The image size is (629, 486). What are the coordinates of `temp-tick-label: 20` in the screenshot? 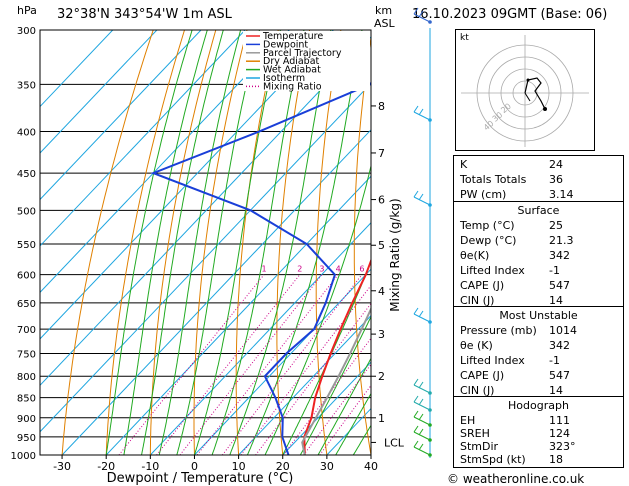 It's located at (283, 466).